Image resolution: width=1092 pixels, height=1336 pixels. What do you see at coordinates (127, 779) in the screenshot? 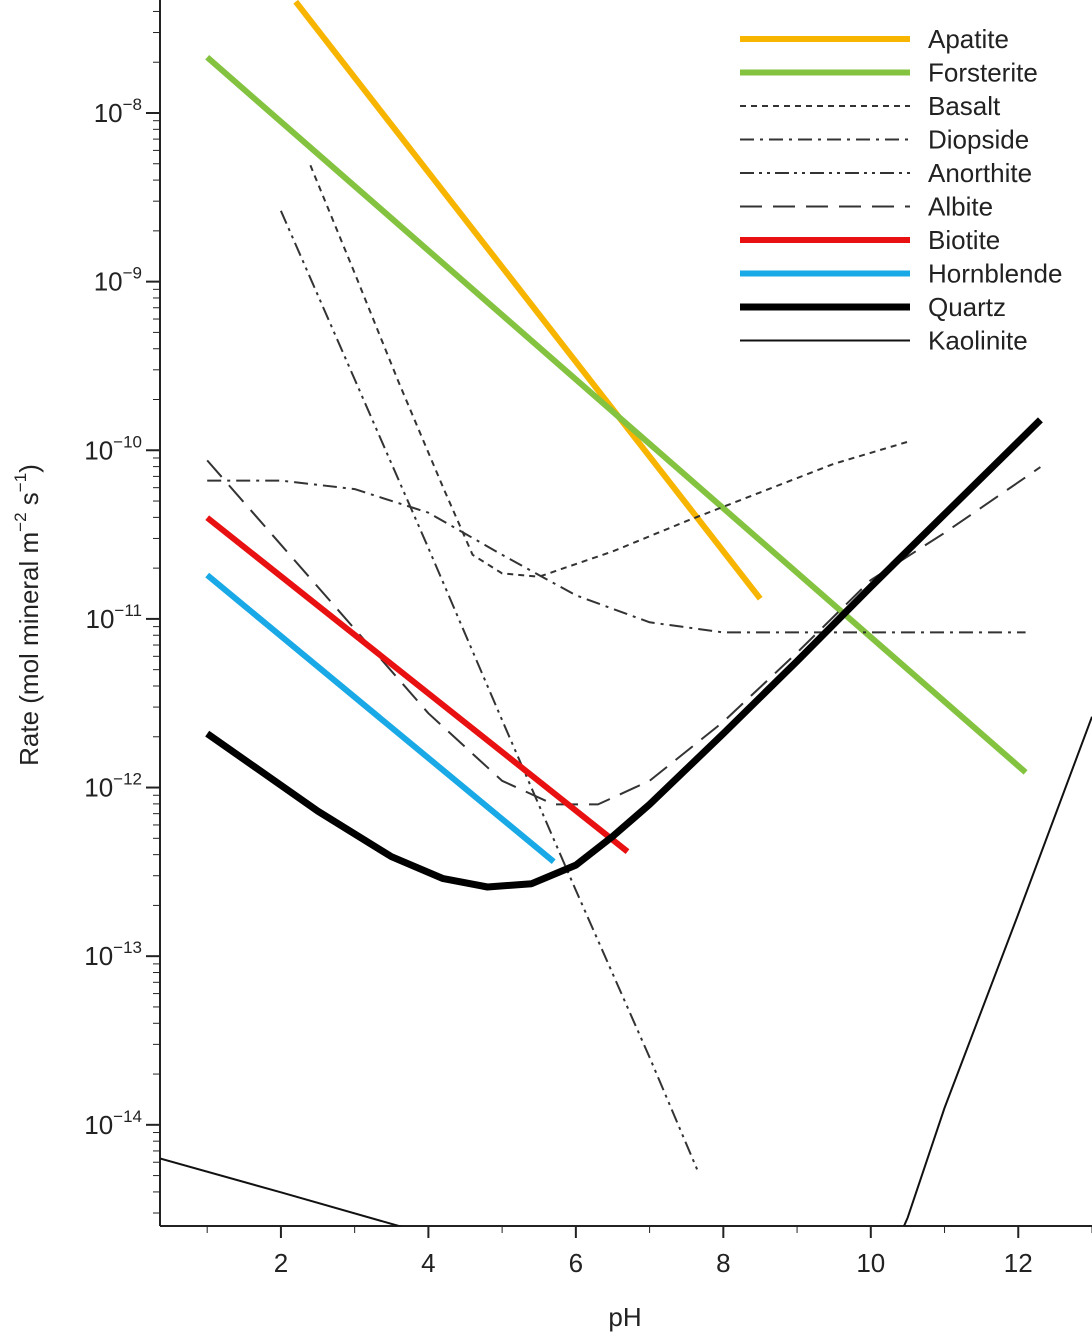
I see `y-tick-exponent: −12` at bounding box center [127, 779].